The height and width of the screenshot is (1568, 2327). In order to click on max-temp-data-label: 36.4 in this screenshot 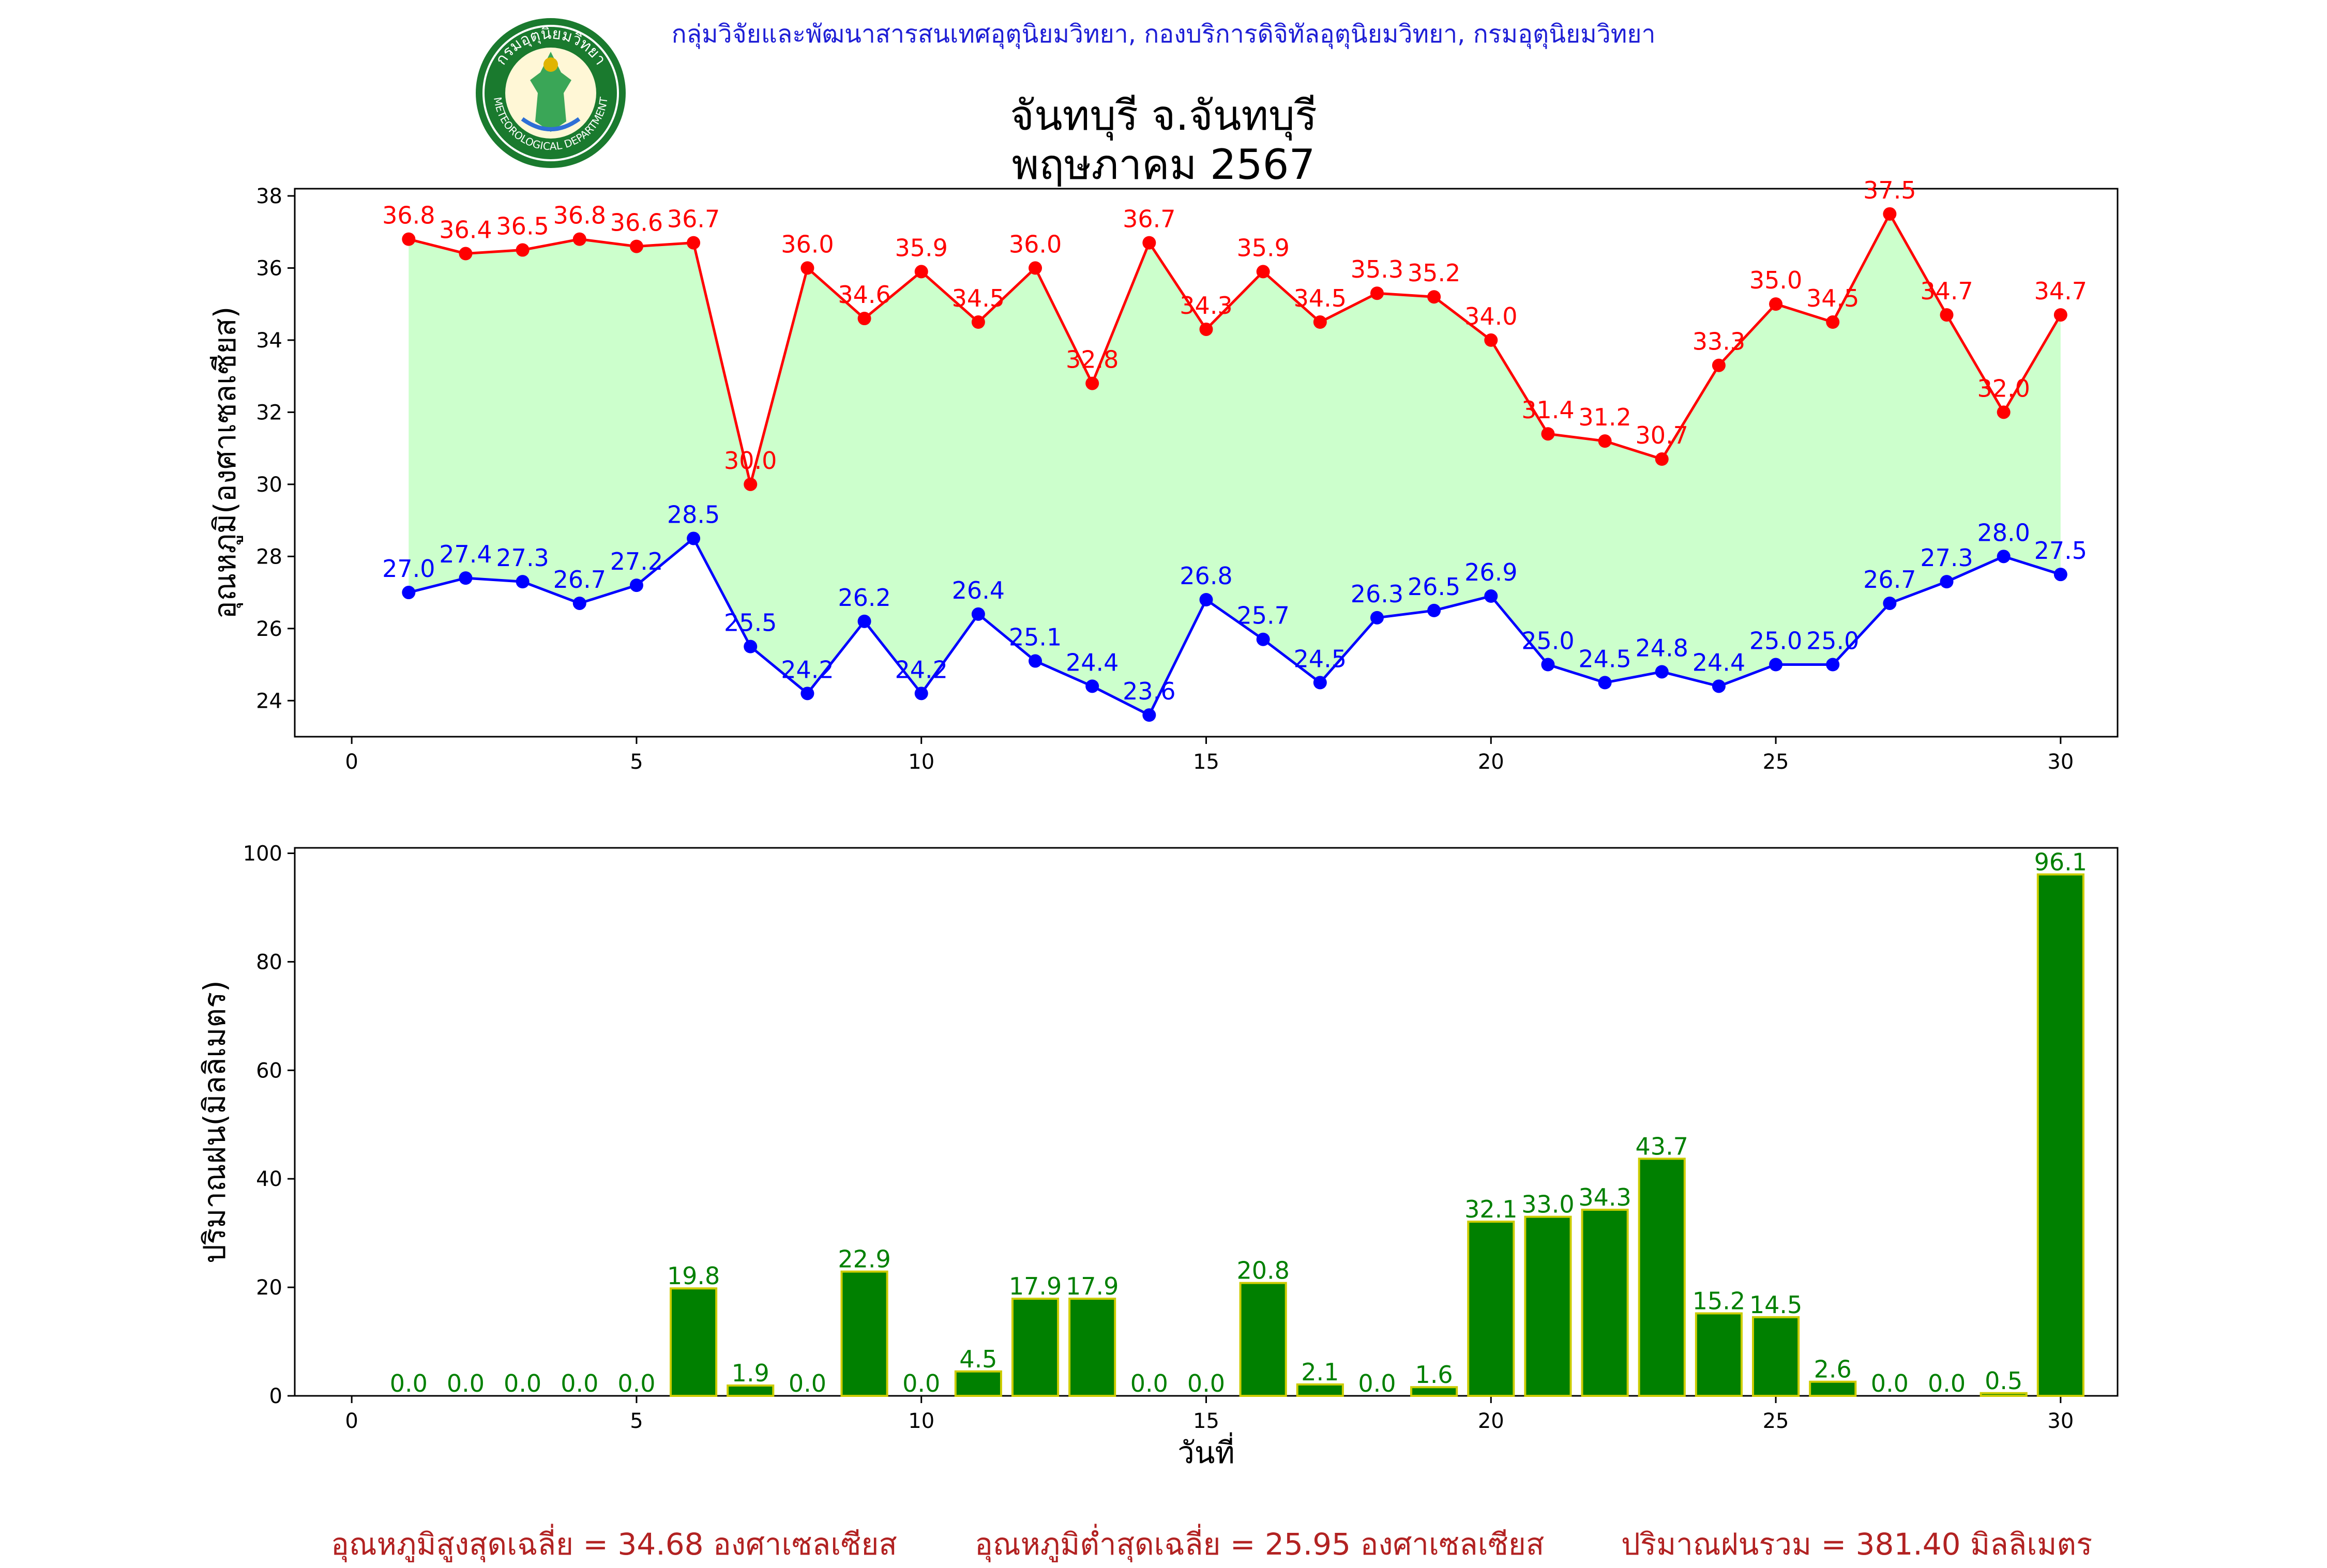, I will do `click(465, 230)`.